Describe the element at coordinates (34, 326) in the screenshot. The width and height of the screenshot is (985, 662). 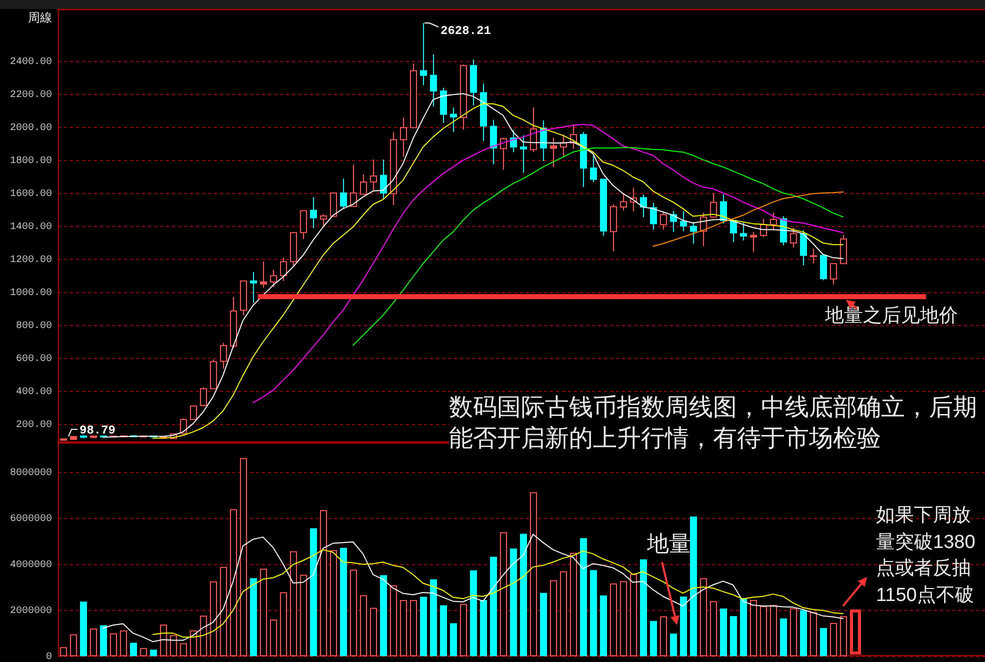
I see `y-tick-label: 800.00` at that location.